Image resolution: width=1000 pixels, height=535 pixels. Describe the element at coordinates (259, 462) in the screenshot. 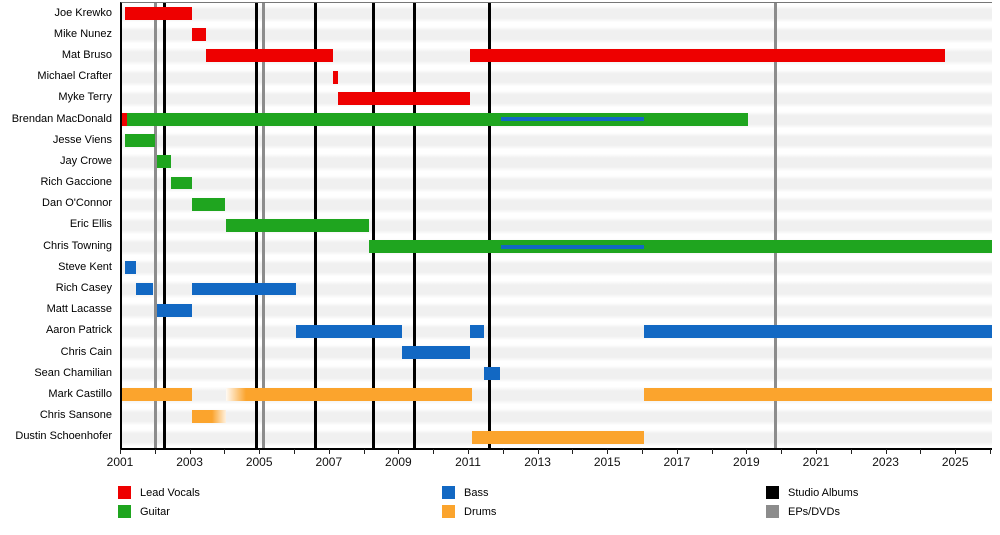

I see `year-label: 2005` at that location.